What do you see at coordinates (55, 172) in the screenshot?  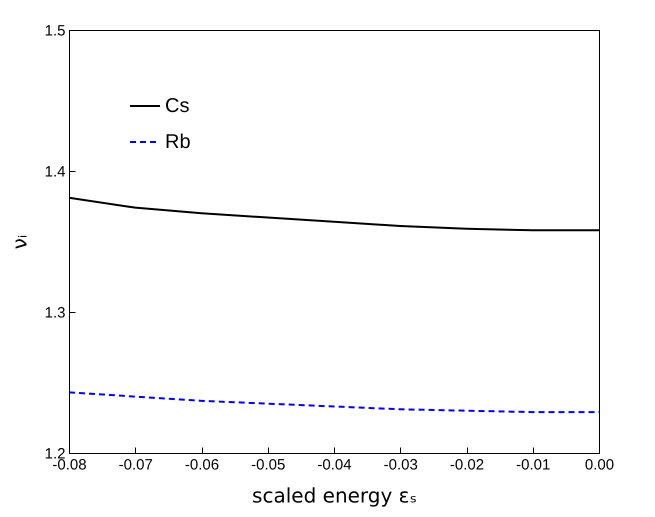 I see `y-tick-label: 1.4` at bounding box center [55, 172].